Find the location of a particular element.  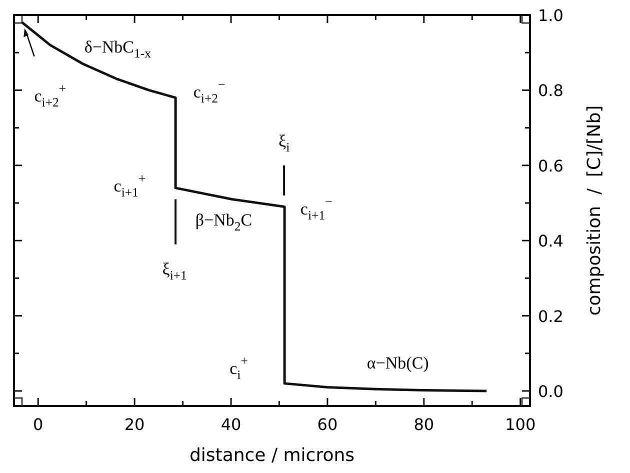

annotation: α−Nb(C) is located at coordinates (397, 362).